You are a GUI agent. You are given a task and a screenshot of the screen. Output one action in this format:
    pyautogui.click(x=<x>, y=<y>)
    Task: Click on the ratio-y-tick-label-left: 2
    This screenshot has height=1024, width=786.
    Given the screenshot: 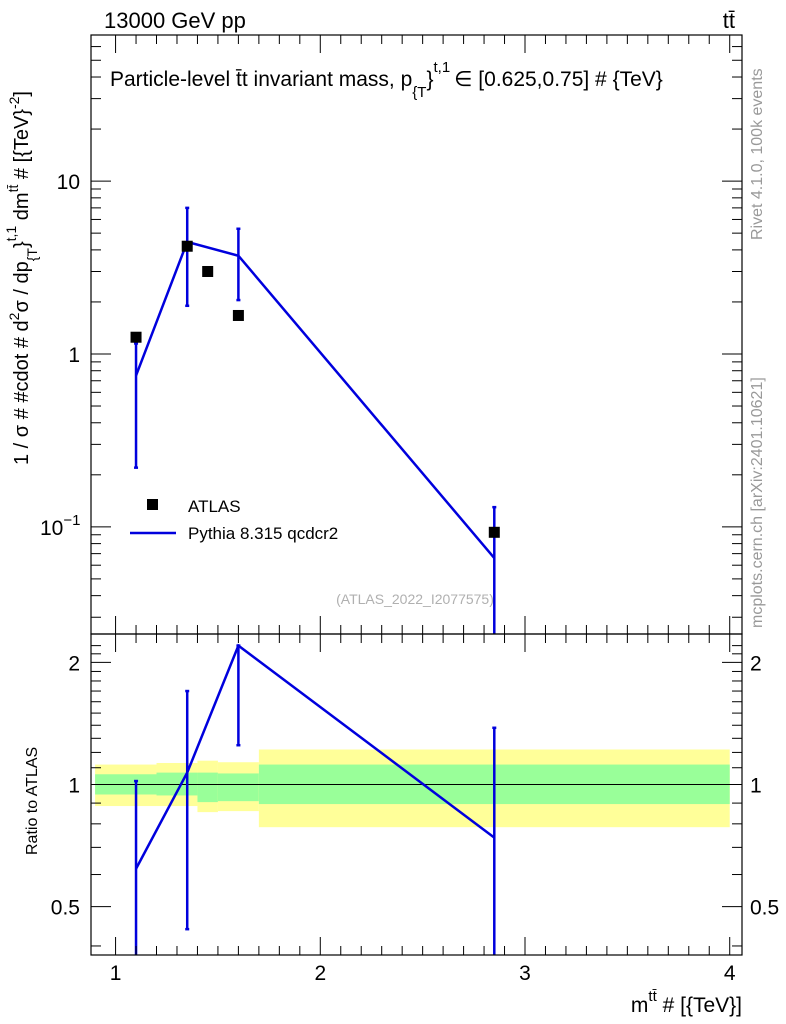 What is the action you would take?
    pyautogui.click(x=74, y=663)
    